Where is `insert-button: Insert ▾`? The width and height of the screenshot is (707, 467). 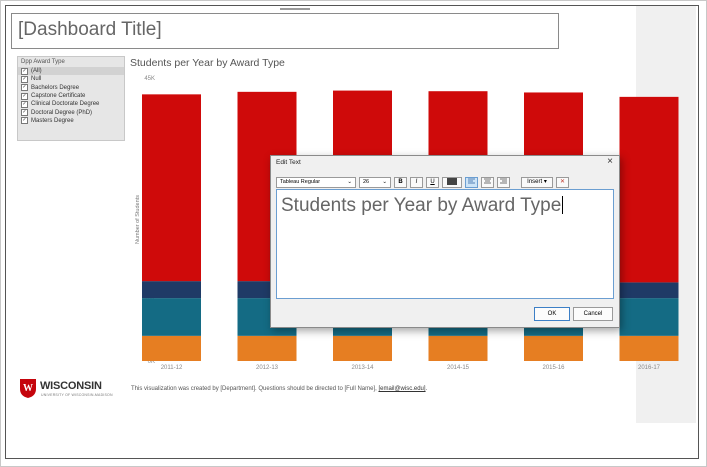 insert-button: Insert ▾ is located at coordinates (537, 182).